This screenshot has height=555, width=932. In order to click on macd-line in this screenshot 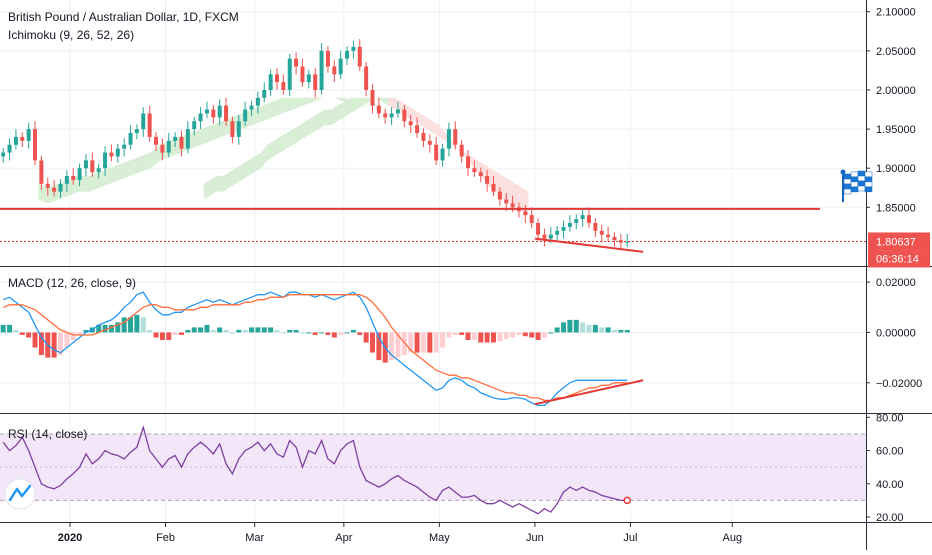, I will do `click(315, 349)`.